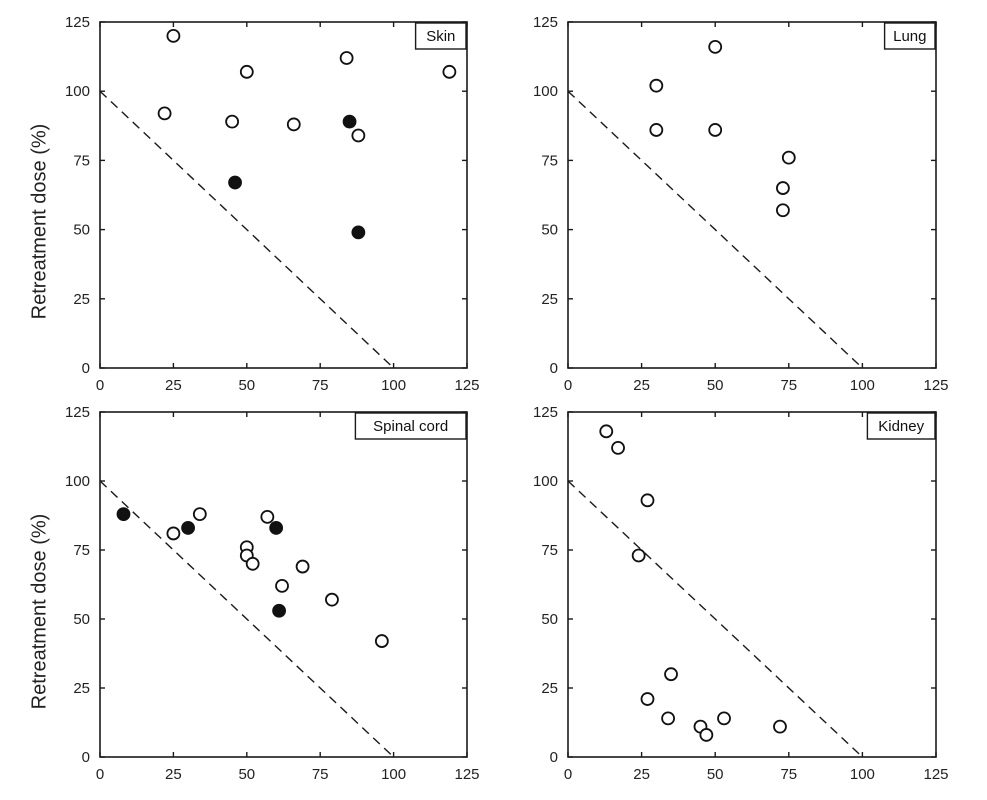 The width and height of the screenshot is (987, 800). Describe the element at coordinates (39, 611) in the screenshot. I see `y-axis-label-bottom: Retreatment dose (%)` at that location.